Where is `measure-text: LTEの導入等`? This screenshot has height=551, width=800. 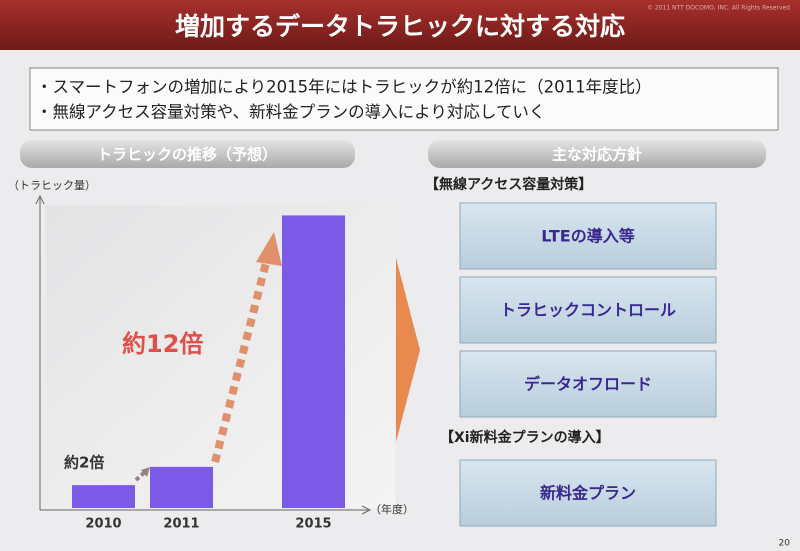
measure-text: LTEの導入等 is located at coordinates (587, 236).